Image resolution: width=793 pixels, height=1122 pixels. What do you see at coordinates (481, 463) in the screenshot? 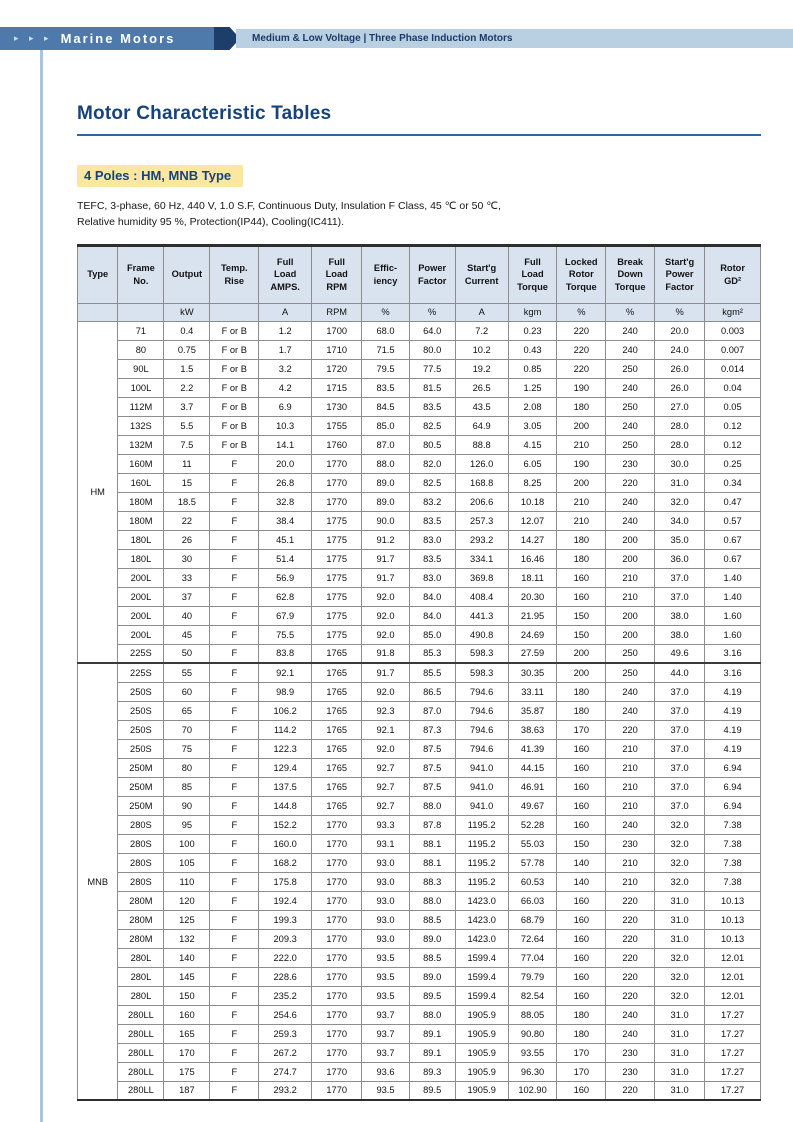
I see `table-cell: 126.0` at bounding box center [481, 463].